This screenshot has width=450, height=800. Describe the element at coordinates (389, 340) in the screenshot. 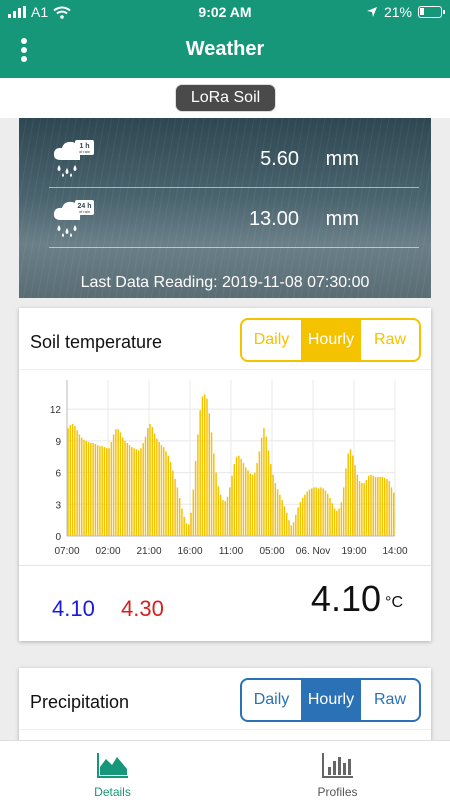

I see `soil-tab-raw: Raw` at that location.